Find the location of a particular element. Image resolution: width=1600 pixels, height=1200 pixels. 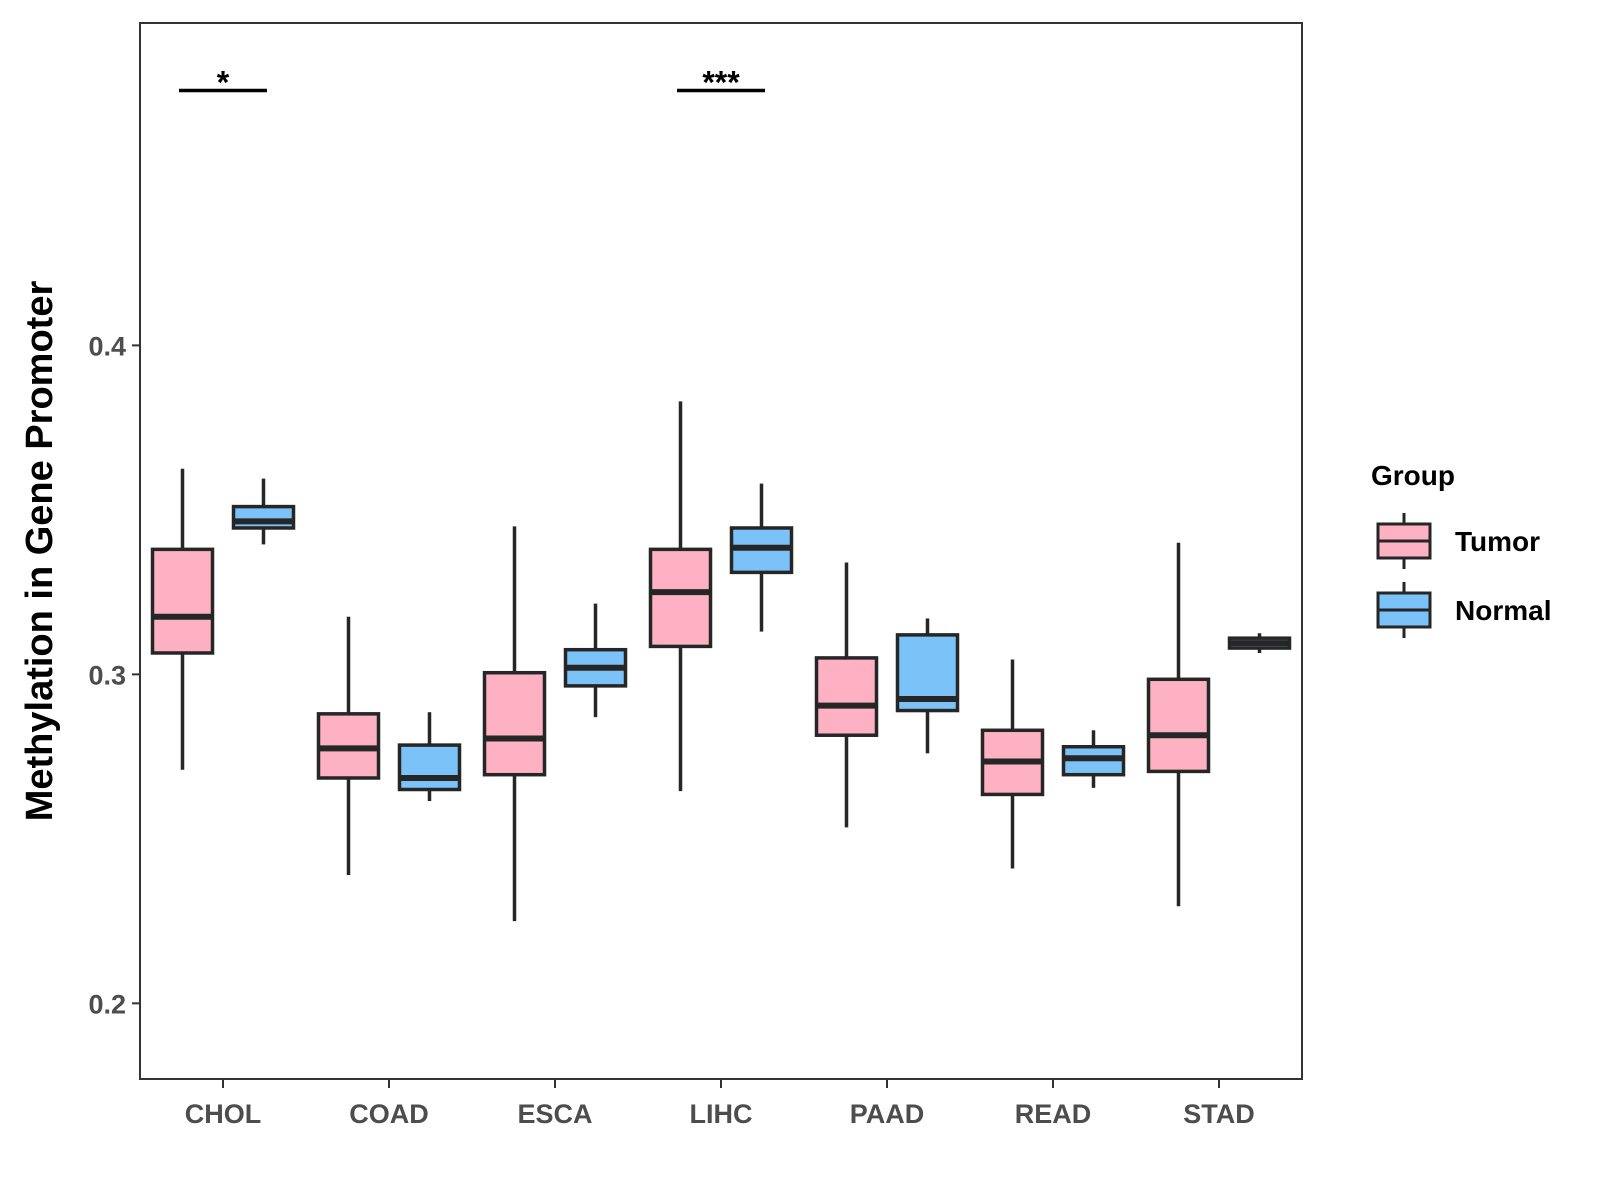

box-tumor-stad is located at coordinates (1178, 724).